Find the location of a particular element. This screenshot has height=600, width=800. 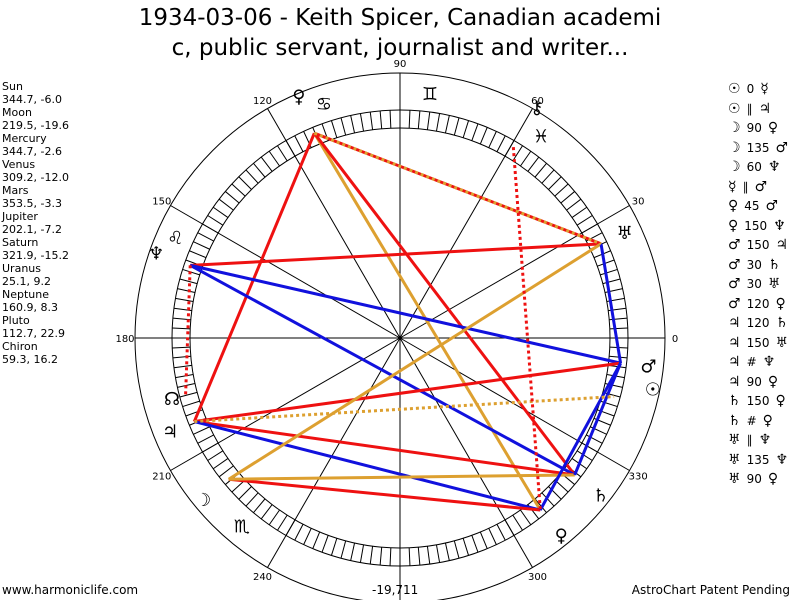

site-link: www.harmoniclife.com is located at coordinates (70, 590).